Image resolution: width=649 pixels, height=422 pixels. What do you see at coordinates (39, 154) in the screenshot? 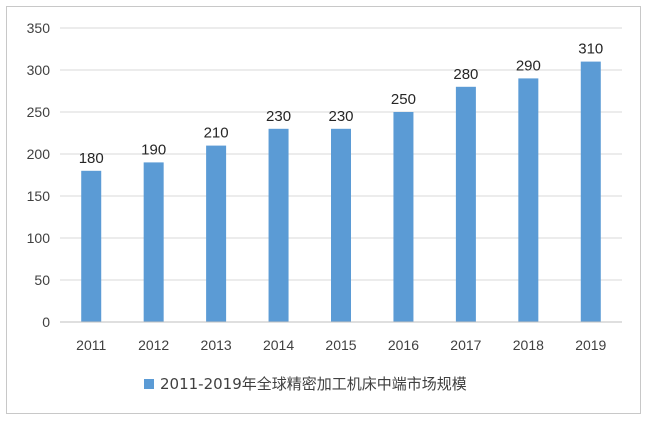
I see `y-tick-label: 200` at bounding box center [39, 154].